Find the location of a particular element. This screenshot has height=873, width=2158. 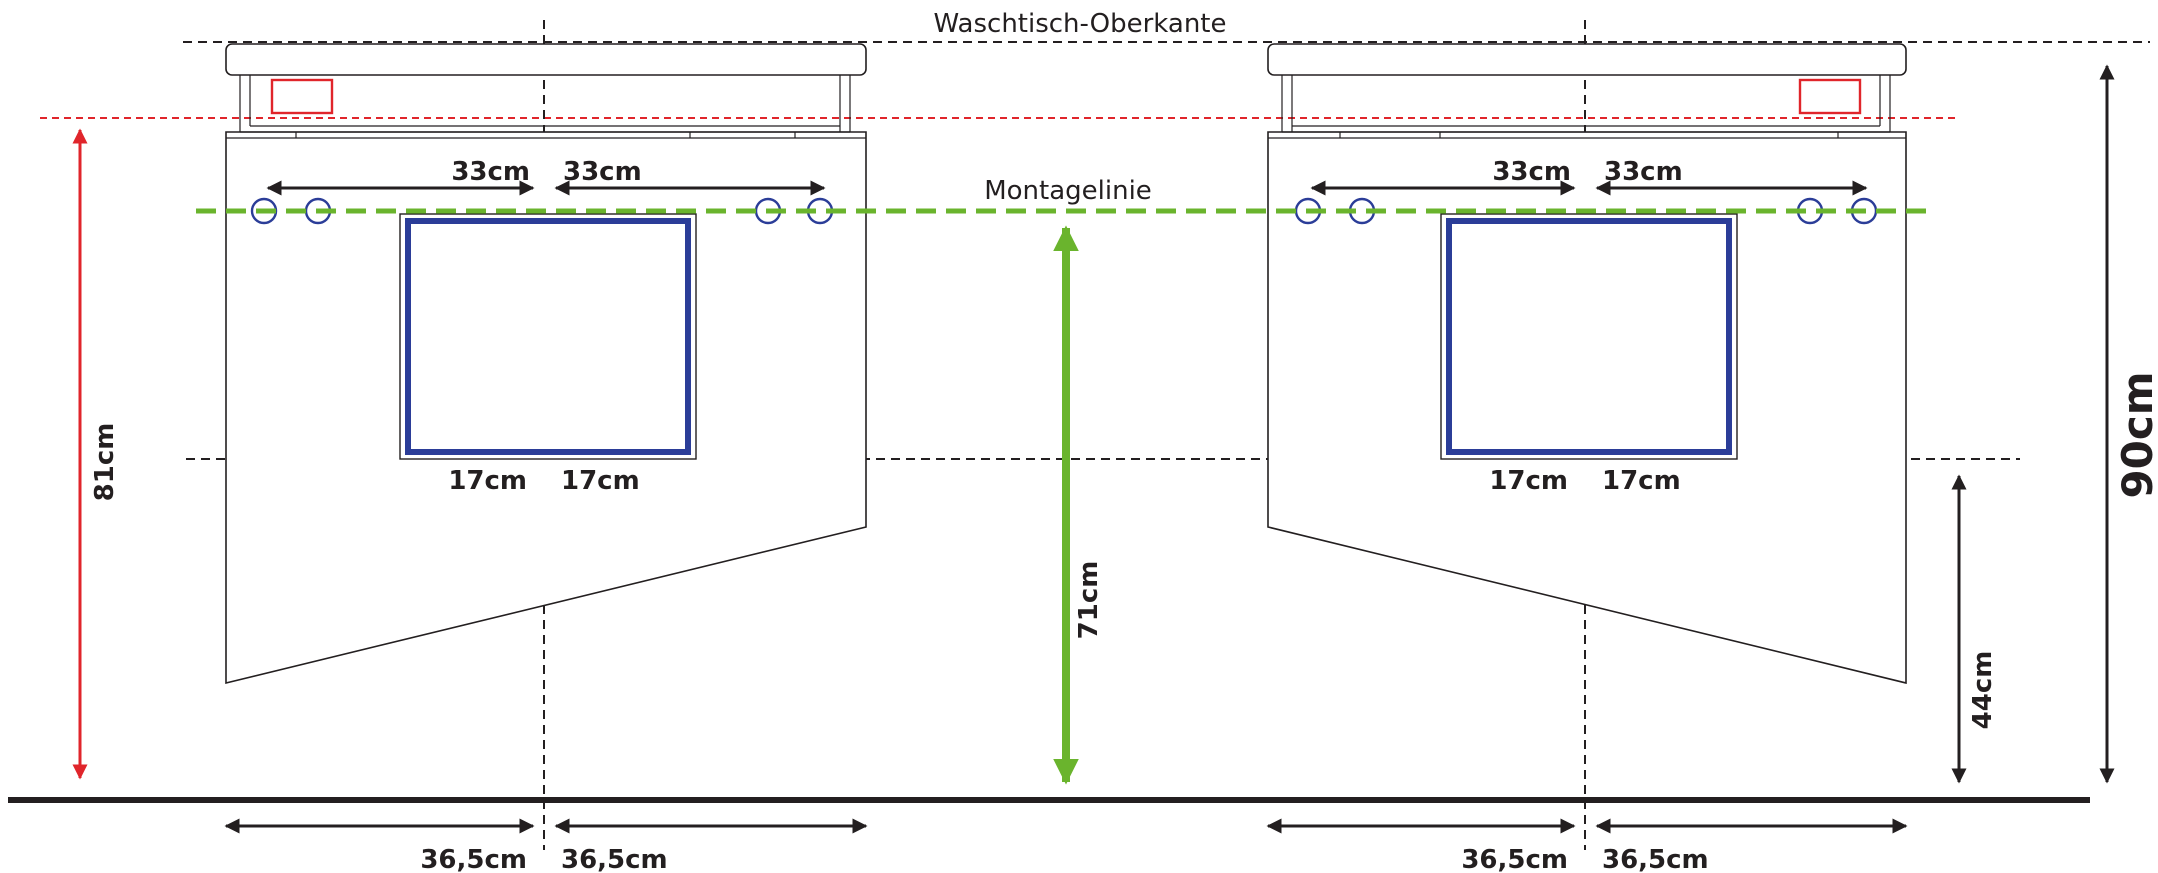

right-width-label-right: 36,5cm is located at coordinates (1655, 859).